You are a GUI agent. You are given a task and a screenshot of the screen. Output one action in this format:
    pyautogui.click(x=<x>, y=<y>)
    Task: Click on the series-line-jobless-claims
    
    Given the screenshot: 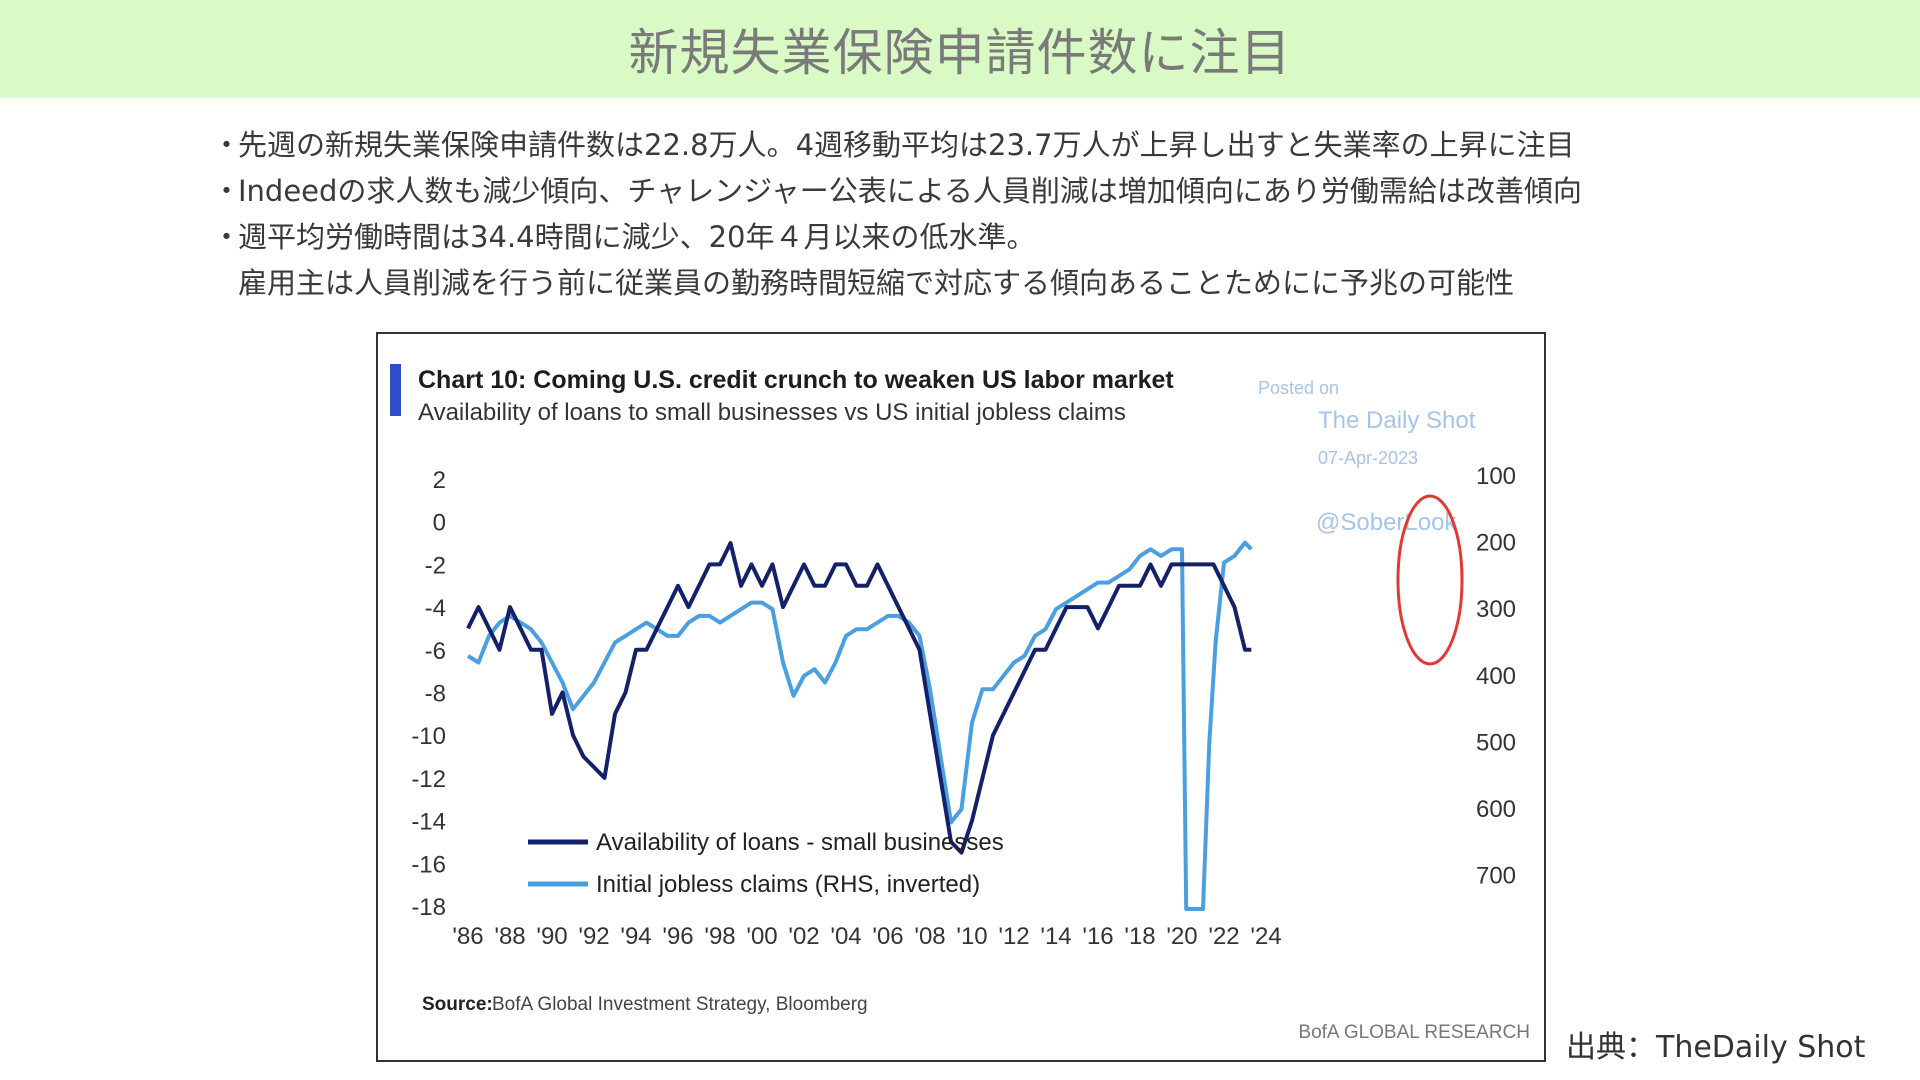 What is the action you would take?
    pyautogui.click(x=859, y=725)
    